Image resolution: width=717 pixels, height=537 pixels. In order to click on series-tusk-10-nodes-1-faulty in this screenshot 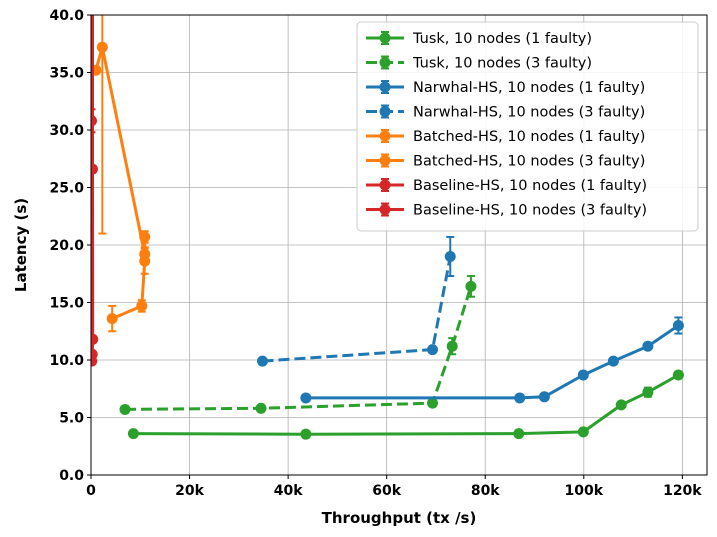, I will do `click(405, 404)`.